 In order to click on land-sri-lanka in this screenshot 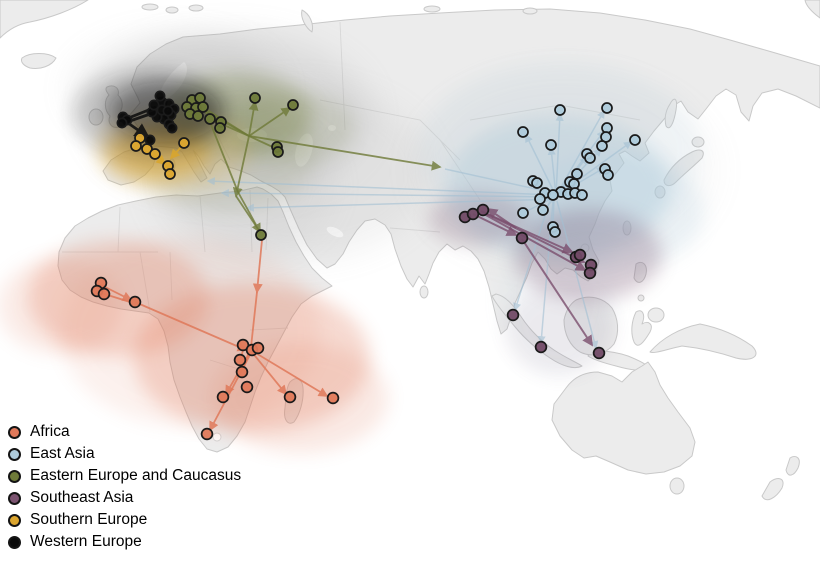, I will do `click(424, 292)`.